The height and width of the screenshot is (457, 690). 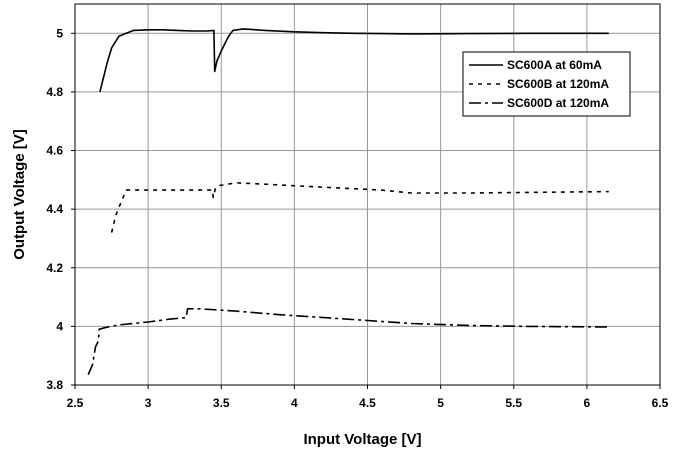 What do you see at coordinates (59, 326) in the screenshot?
I see `y-tick-label: 4` at bounding box center [59, 326].